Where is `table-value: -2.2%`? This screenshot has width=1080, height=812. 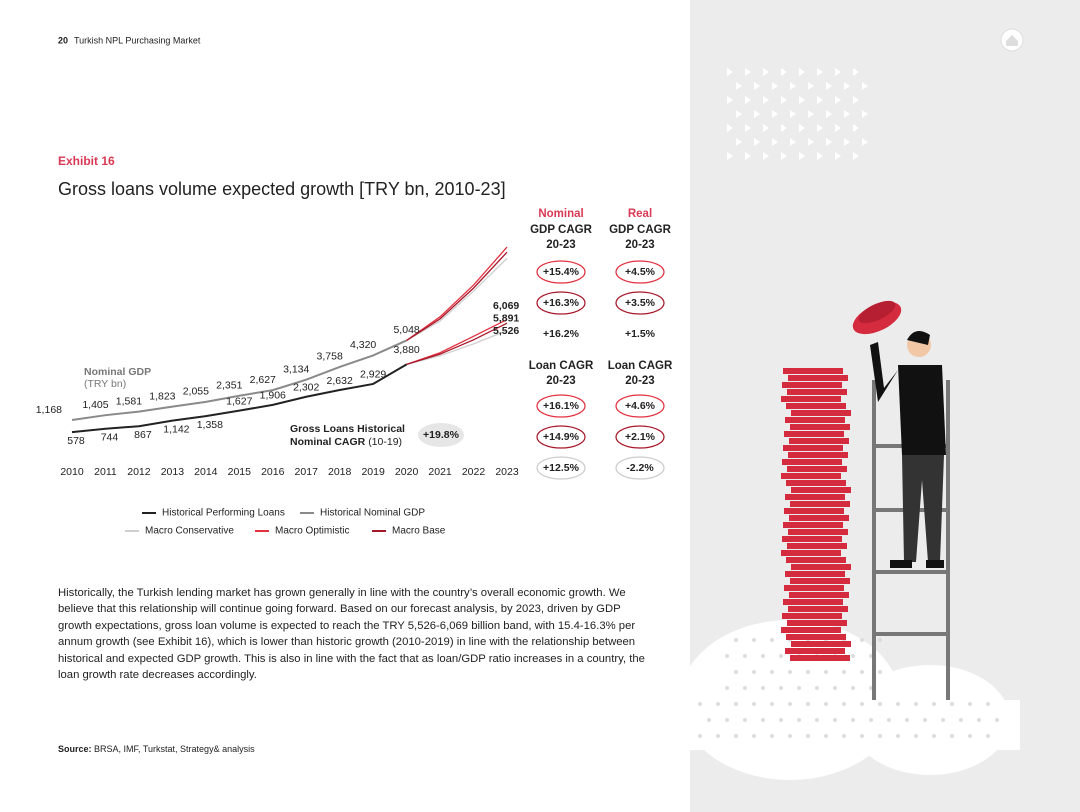 table-value: -2.2% is located at coordinates (640, 468).